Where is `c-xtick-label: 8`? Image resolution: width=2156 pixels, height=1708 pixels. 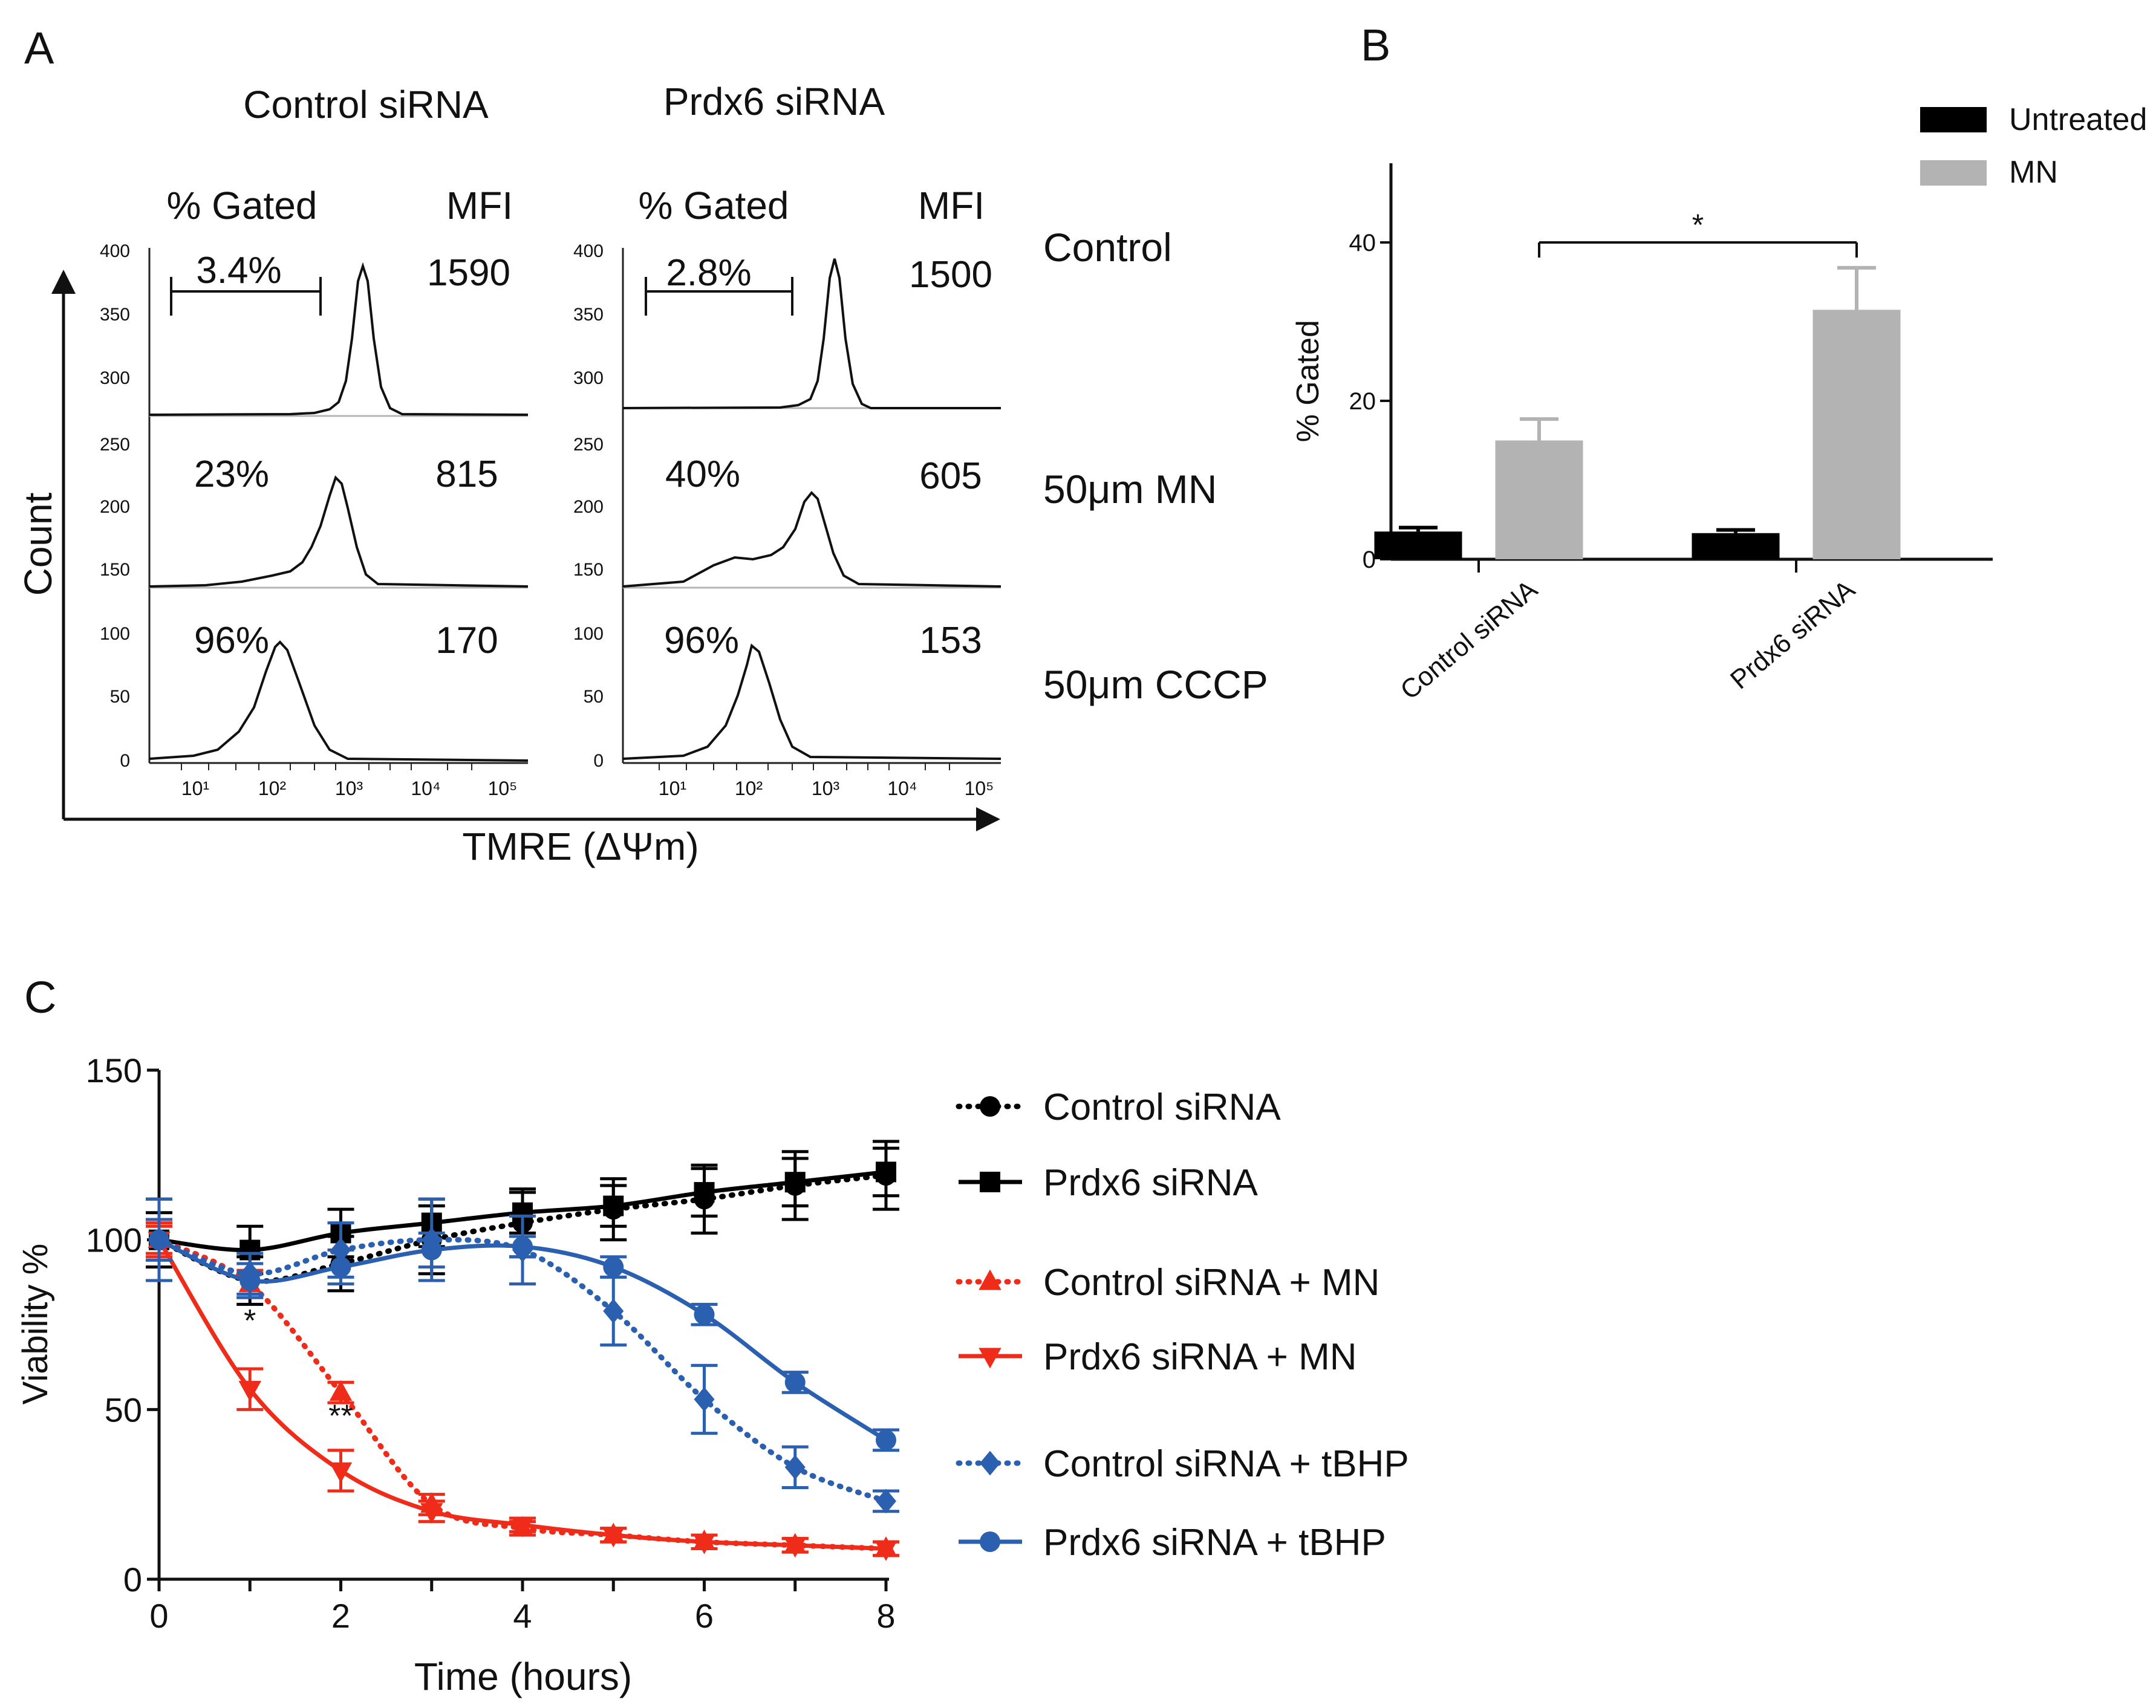 c-xtick-label: 8 is located at coordinates (885, 1616).